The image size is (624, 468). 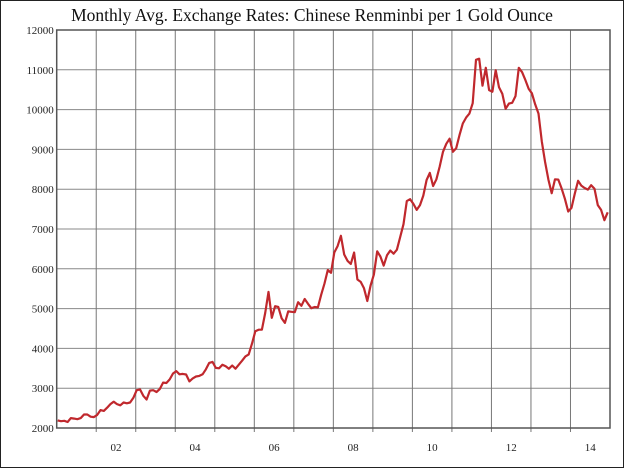 I want to click on y-tick-label: 9000, so click(x=43, y=150).